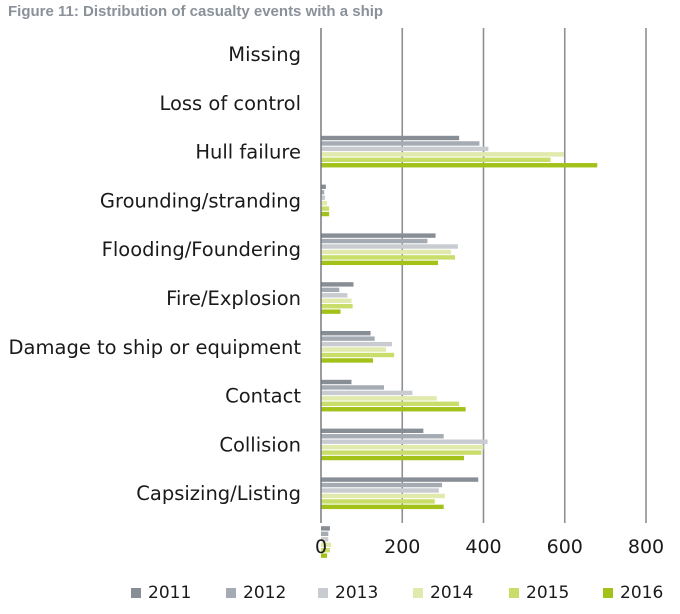 The image size is (680, 614). What do you see at coordinates (400, 479) in the screenshot?
I see `bar-2011-collision` at bounding box center [400, 479].